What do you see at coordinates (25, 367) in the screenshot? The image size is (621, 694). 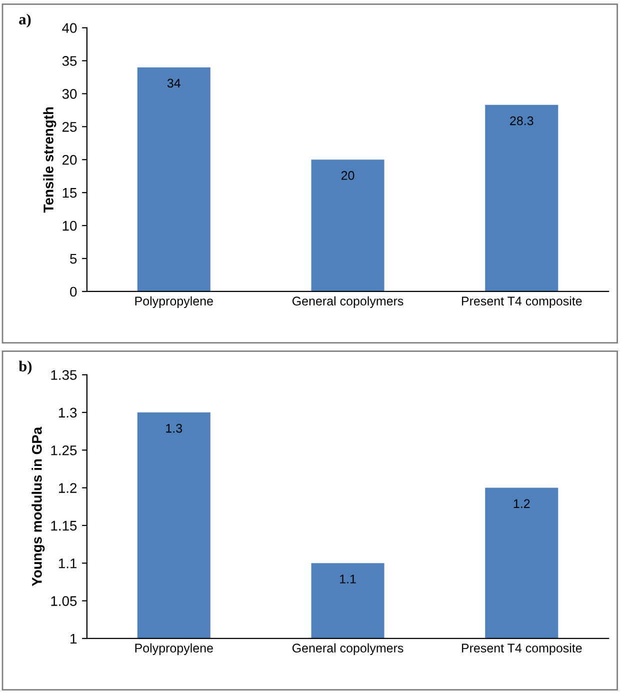 I see `text: b)` at bounding box center [25, 367].